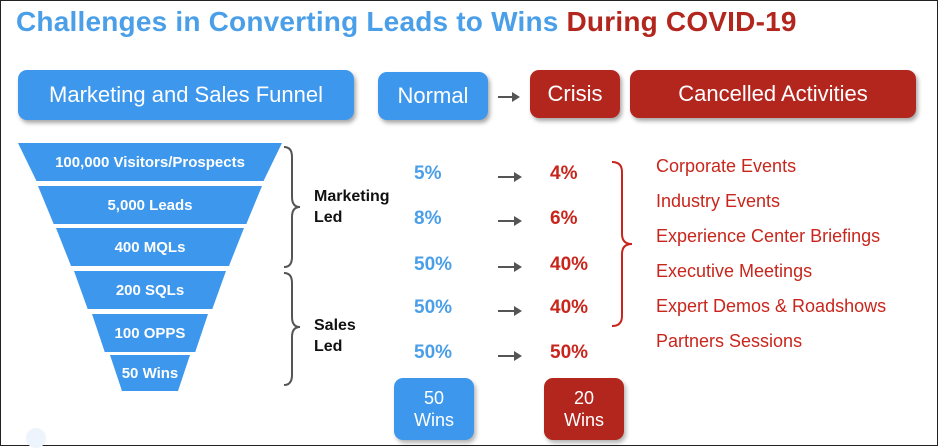  I want to click on normal-wins-box: 50 Wins, so click(434, 409).